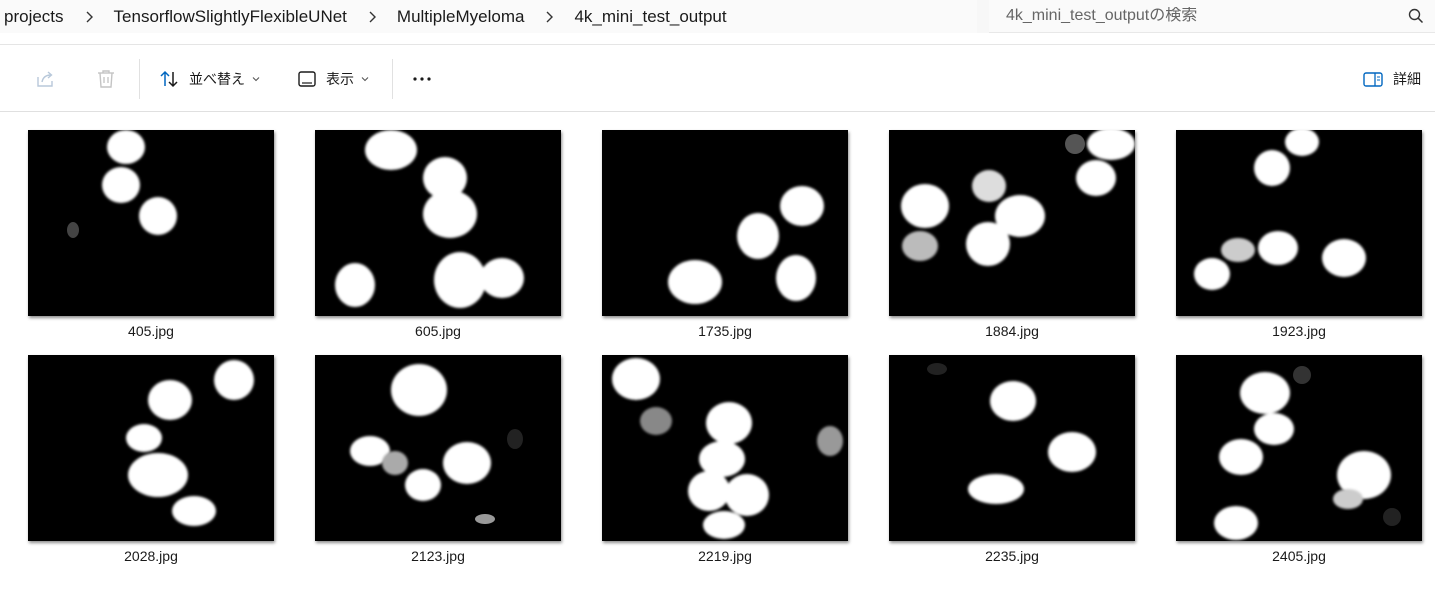 Image resolution: width=1435 pixels, height=590 pixels. I want to click on command-bar: 並べ替え 表示 詳細, so click(717, 78).